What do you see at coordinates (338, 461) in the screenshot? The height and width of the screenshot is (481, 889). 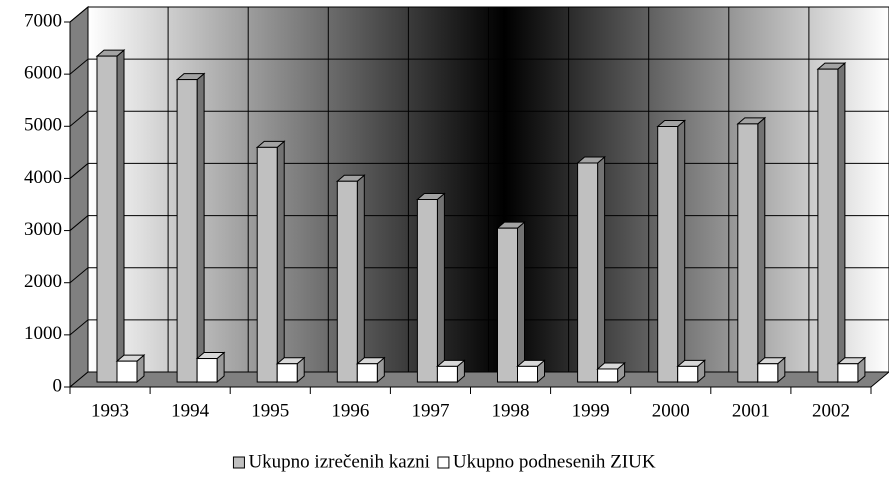 I see `legend-label: Ukupno izrečenih kazni` at bounding box center [338, 461].